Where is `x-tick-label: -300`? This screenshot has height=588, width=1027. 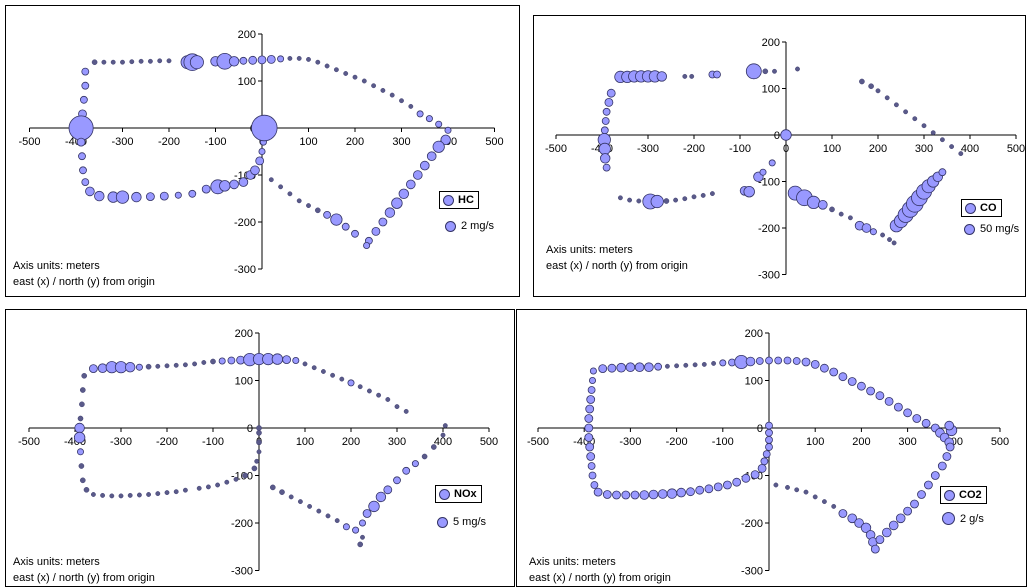 x-tick-label: -300 is located at coordinates (122, 142).